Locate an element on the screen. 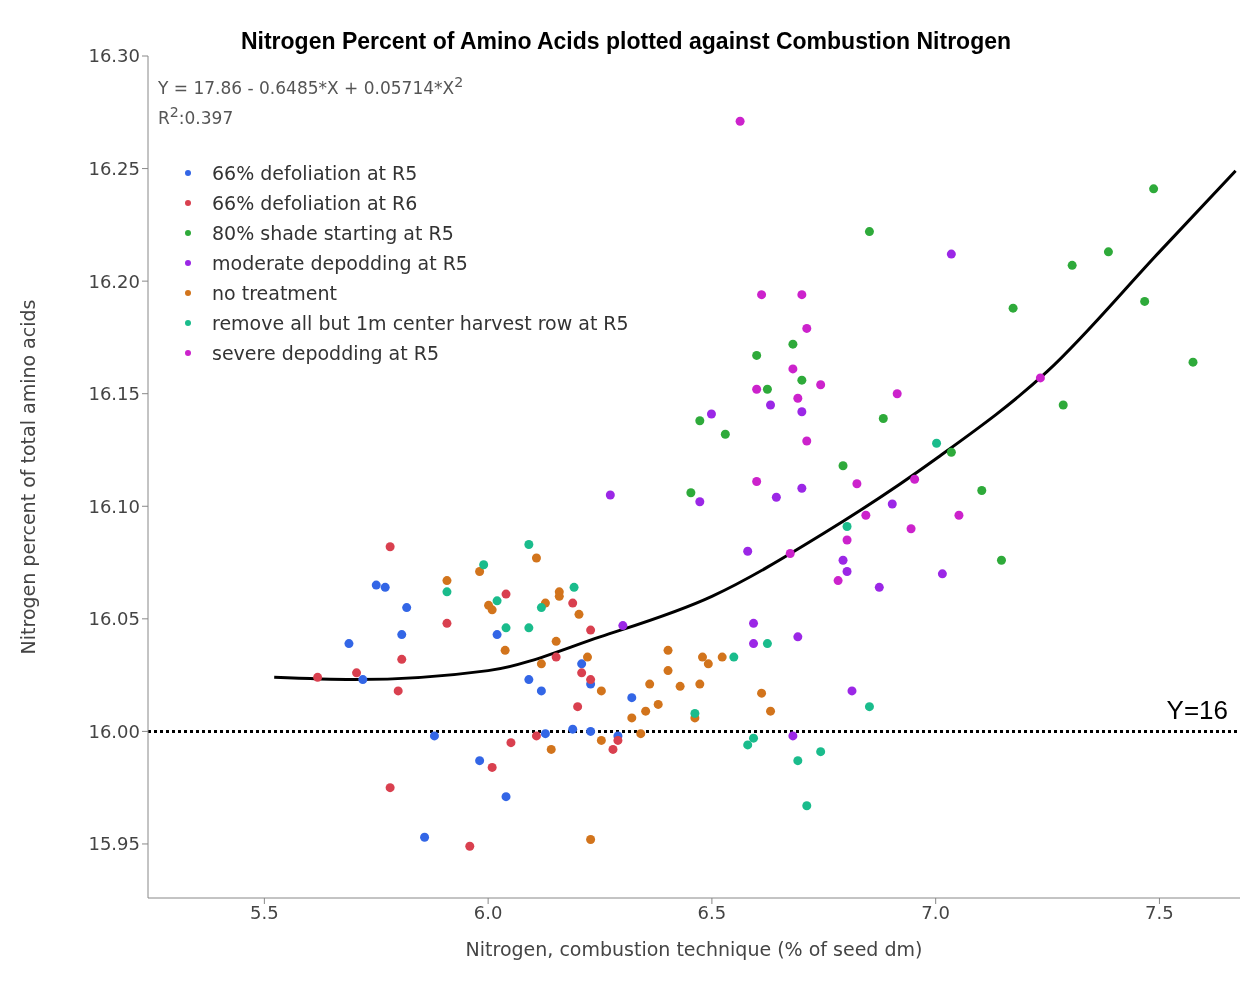 The width and height of the screenshot is (1252, 996). x-tick-label: 7.0 is located at coordinates (935, 912).